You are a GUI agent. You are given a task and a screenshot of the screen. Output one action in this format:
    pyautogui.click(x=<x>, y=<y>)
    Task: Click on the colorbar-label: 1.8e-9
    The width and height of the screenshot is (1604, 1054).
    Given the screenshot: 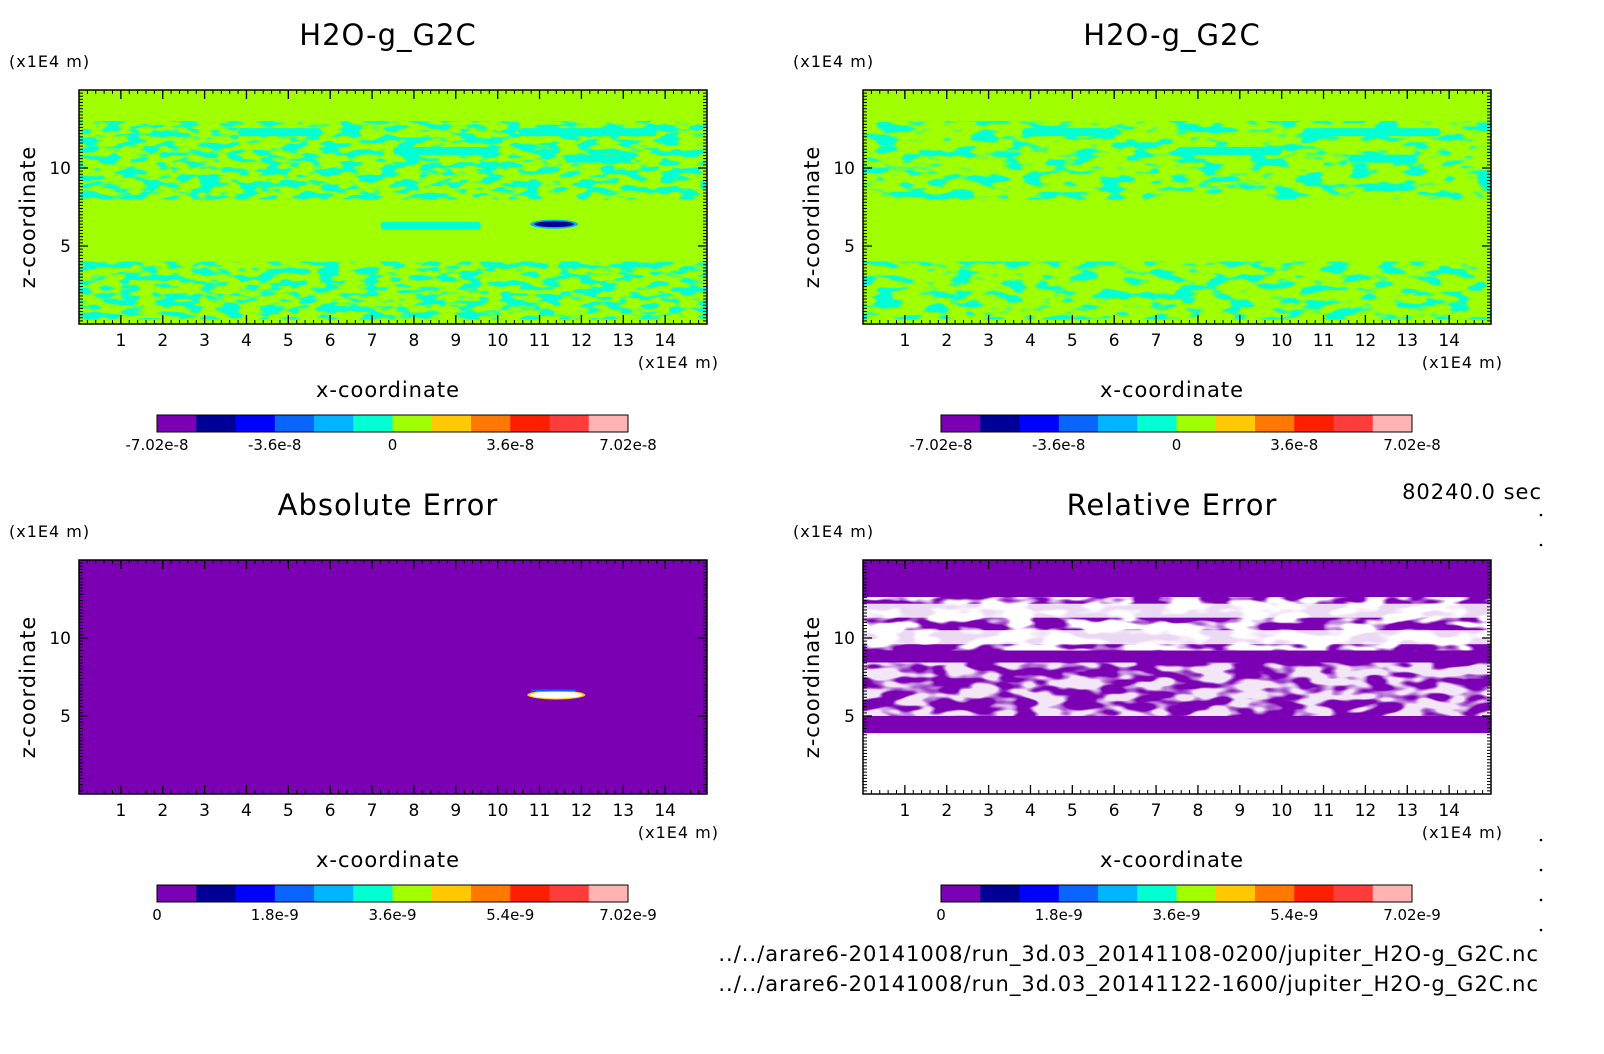 What is the action you would take?
    pyautogui.click(x=275, y=915)
    